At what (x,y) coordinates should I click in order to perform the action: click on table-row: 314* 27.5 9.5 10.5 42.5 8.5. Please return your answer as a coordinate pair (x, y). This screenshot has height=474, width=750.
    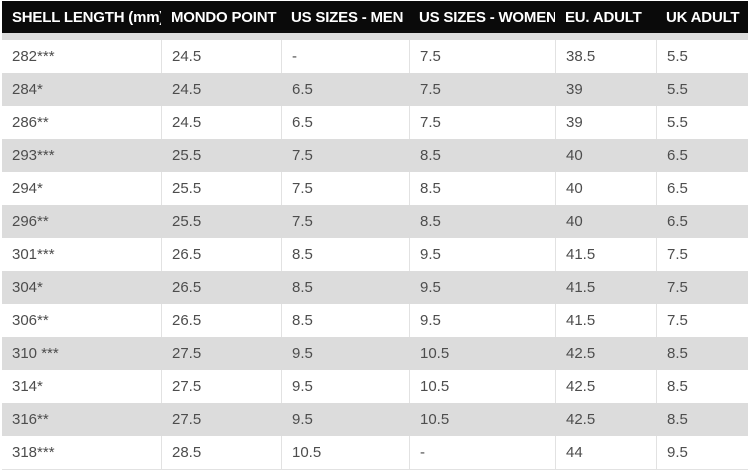
    Looking at the image, I should click on (375, 386).